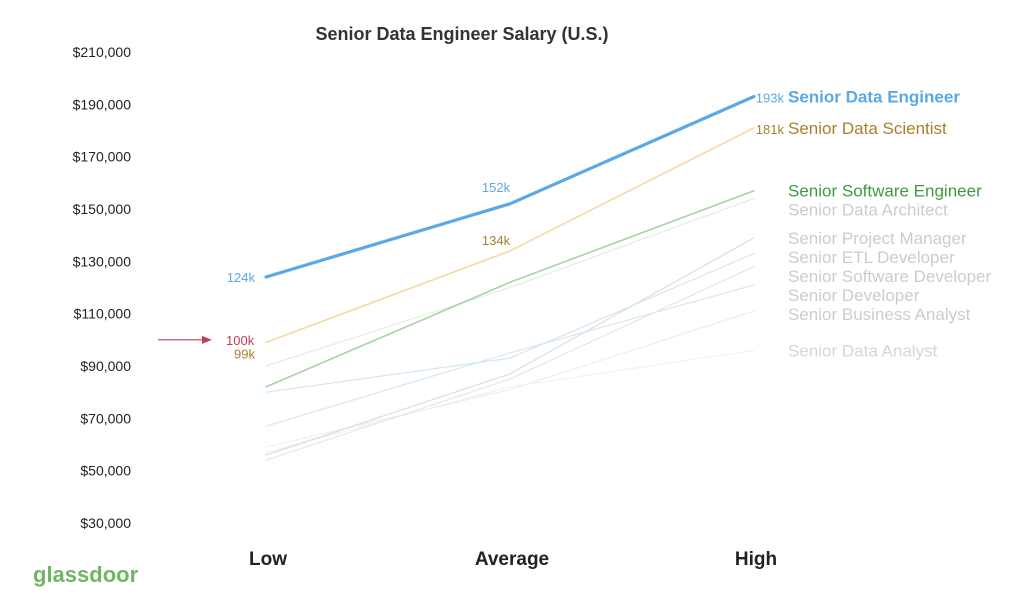  What do you see at coordinates (496, 240) in the screenshot?
I see `point-value-label: 134k` at bounding box center [496, 240].